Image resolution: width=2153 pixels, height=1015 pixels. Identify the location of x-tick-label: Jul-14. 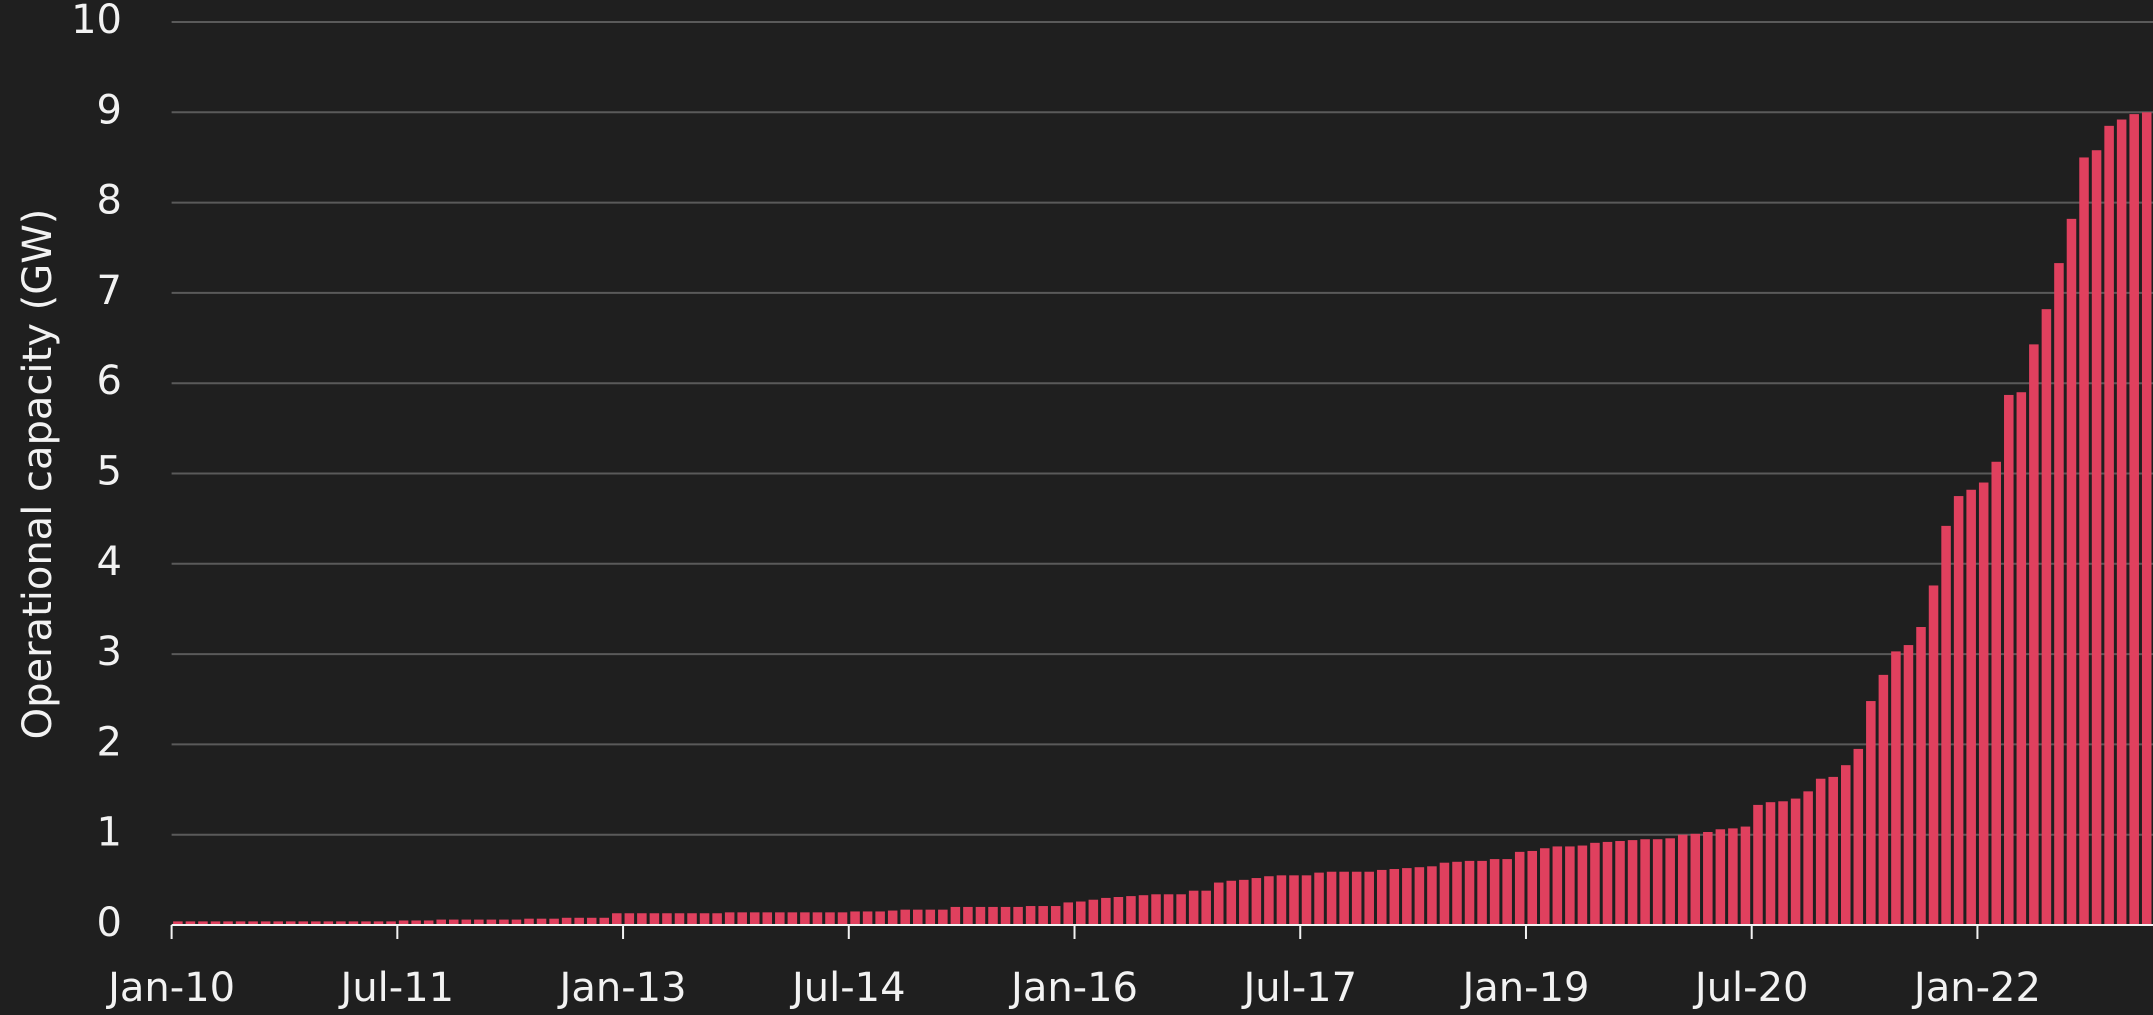
(847, 988).